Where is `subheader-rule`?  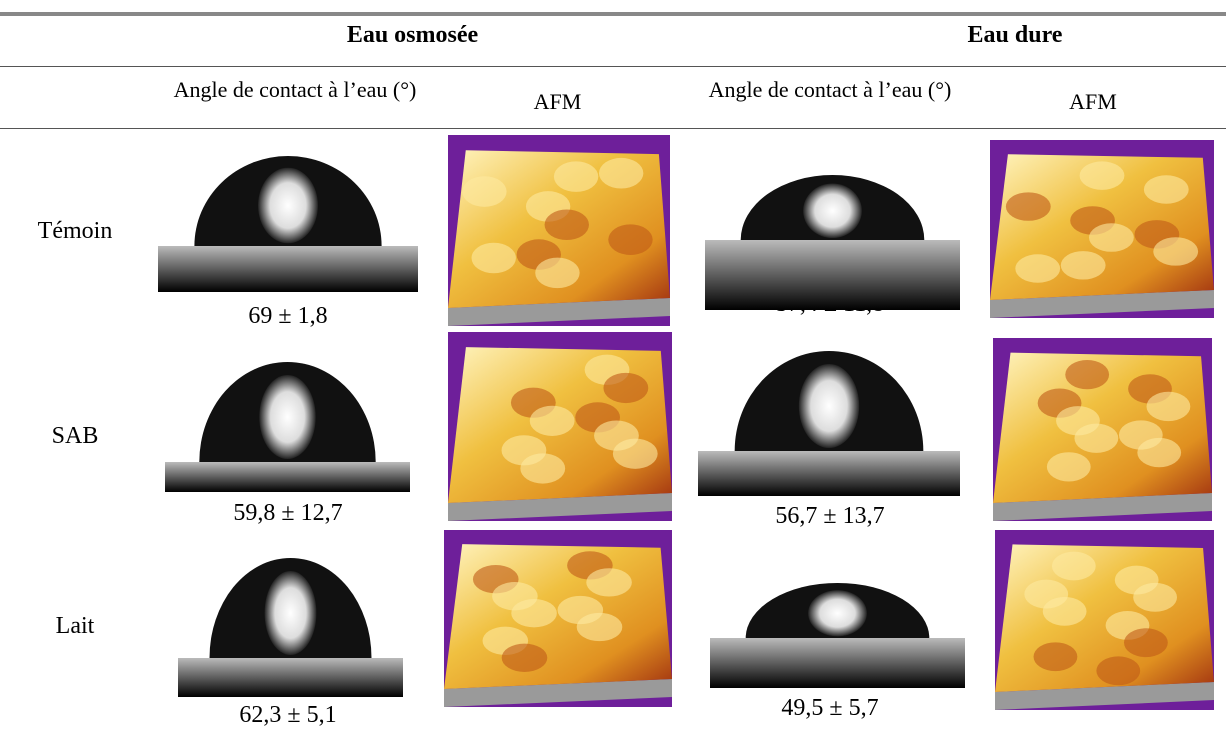
subheader-rule is located at coordinates (613, 128).